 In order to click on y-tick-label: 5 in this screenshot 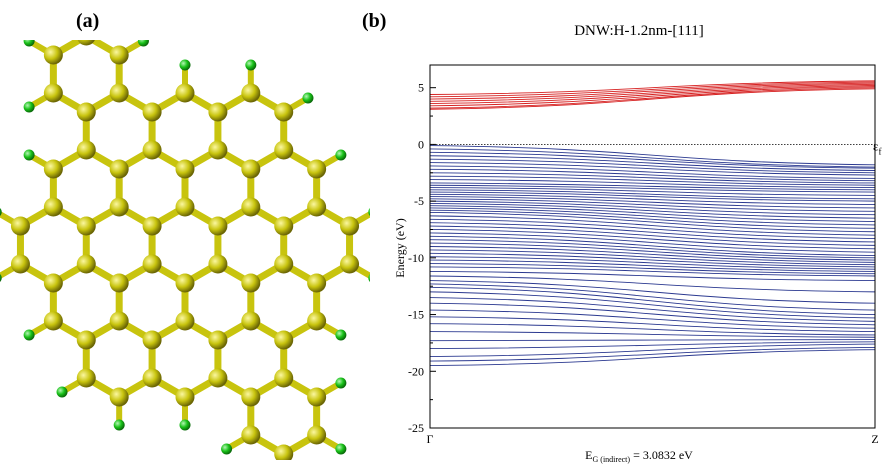, I will do `click(421, 88)`.